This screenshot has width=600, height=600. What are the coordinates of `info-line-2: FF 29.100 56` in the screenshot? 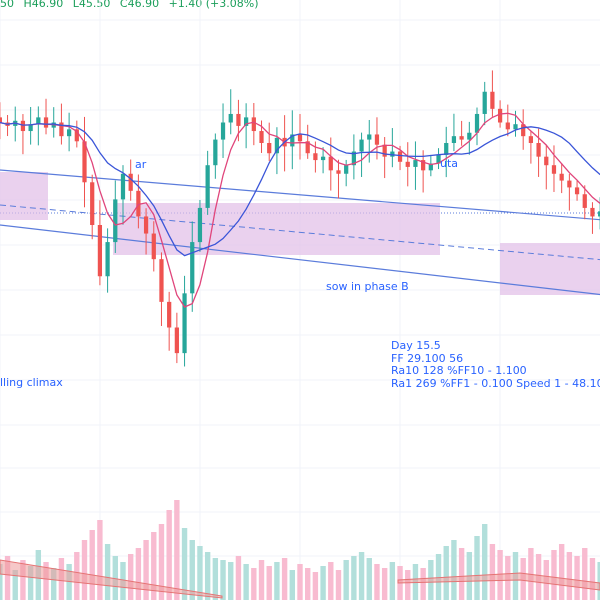 It's located at (427, 358).